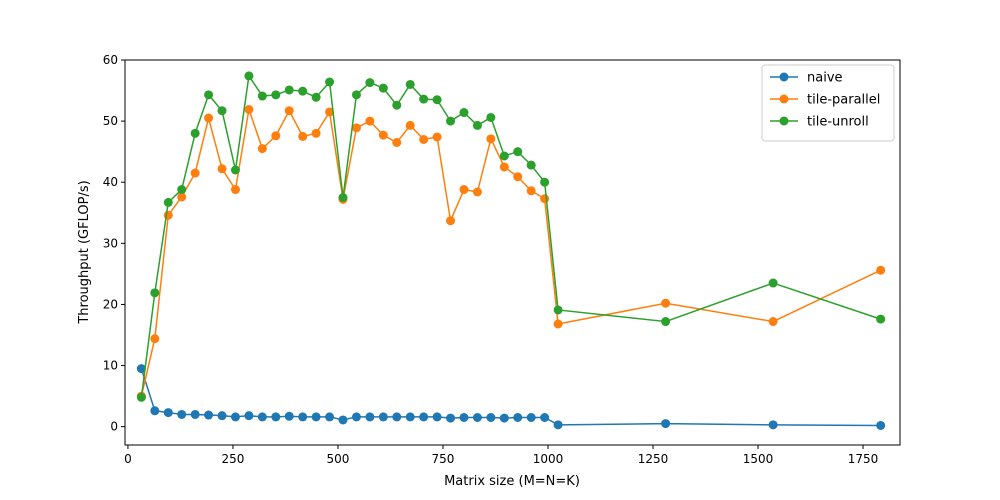 The image size is (1000, 500). What do you see at coordinates (843, 100) in the screenshot?
I see `legend-label: tile-parallel` at bounding box center [843, 100].